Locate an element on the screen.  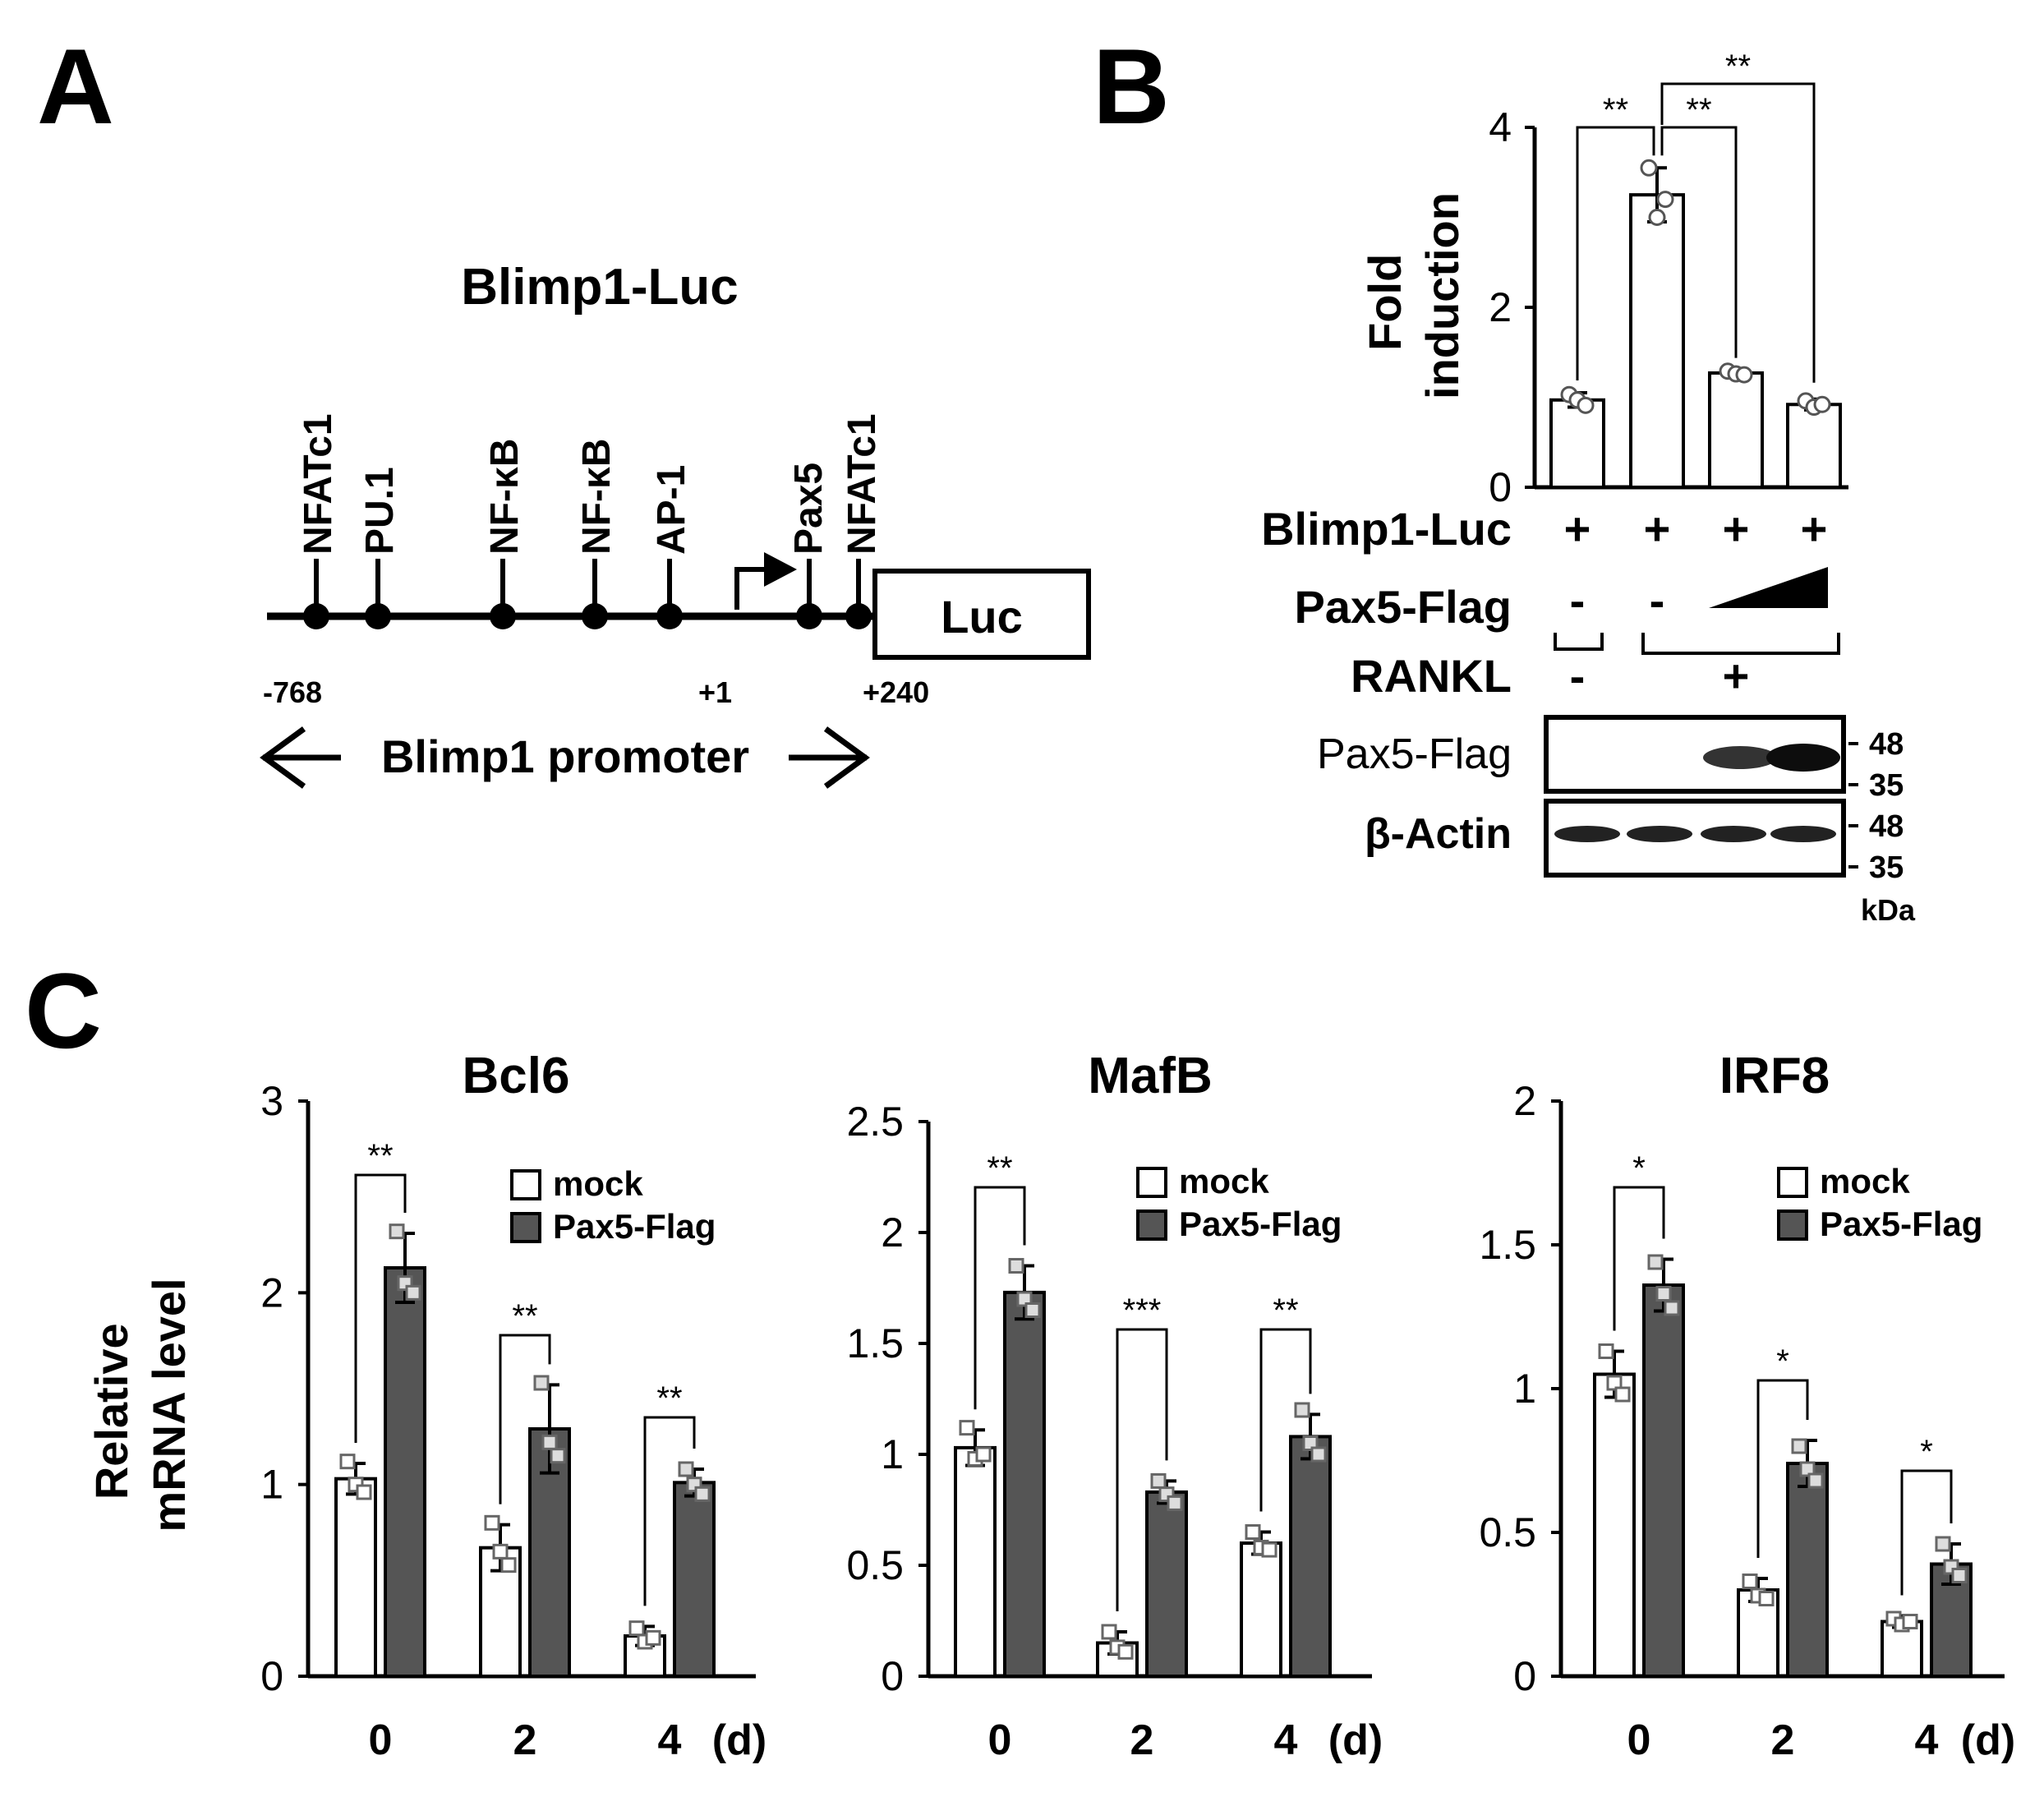
fold-induction-plot: 0 2 4 ** ** ** is located at coordinates (1668, 279).